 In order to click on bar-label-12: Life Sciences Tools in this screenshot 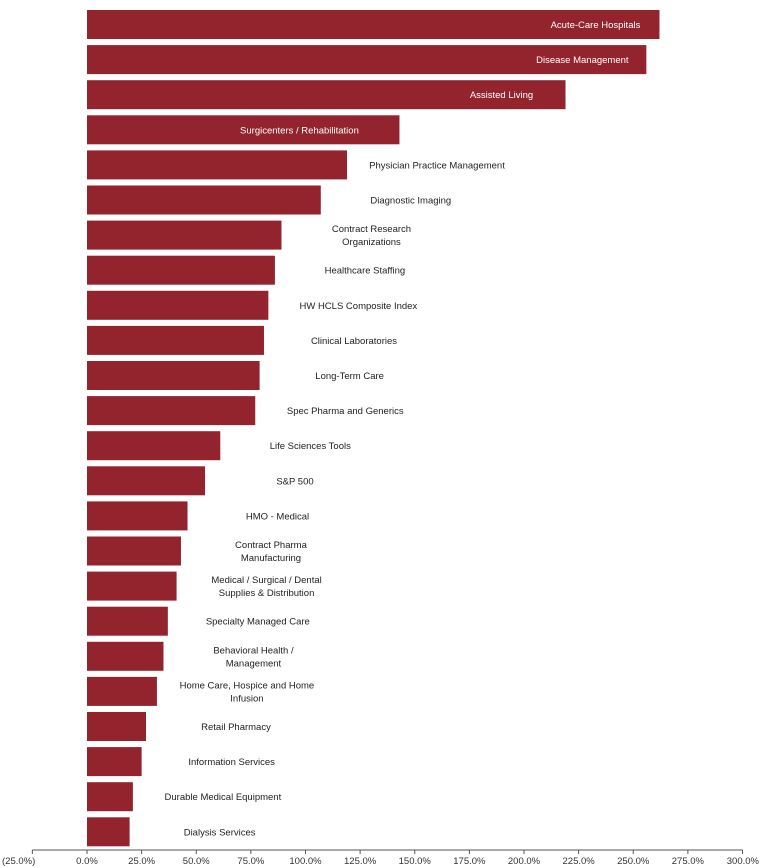, I will do `click(310, 446)`.